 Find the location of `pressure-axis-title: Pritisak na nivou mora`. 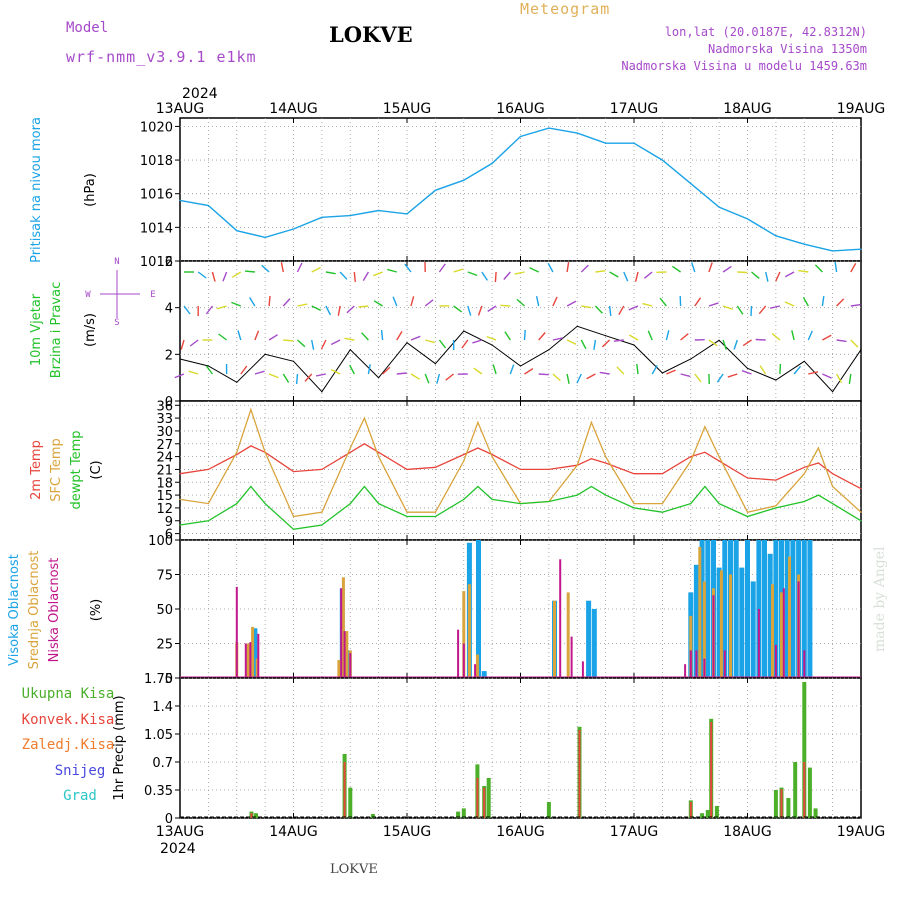

pressure-axis-title: Pritisak na nivou mora is located at coordinates (36, 190).